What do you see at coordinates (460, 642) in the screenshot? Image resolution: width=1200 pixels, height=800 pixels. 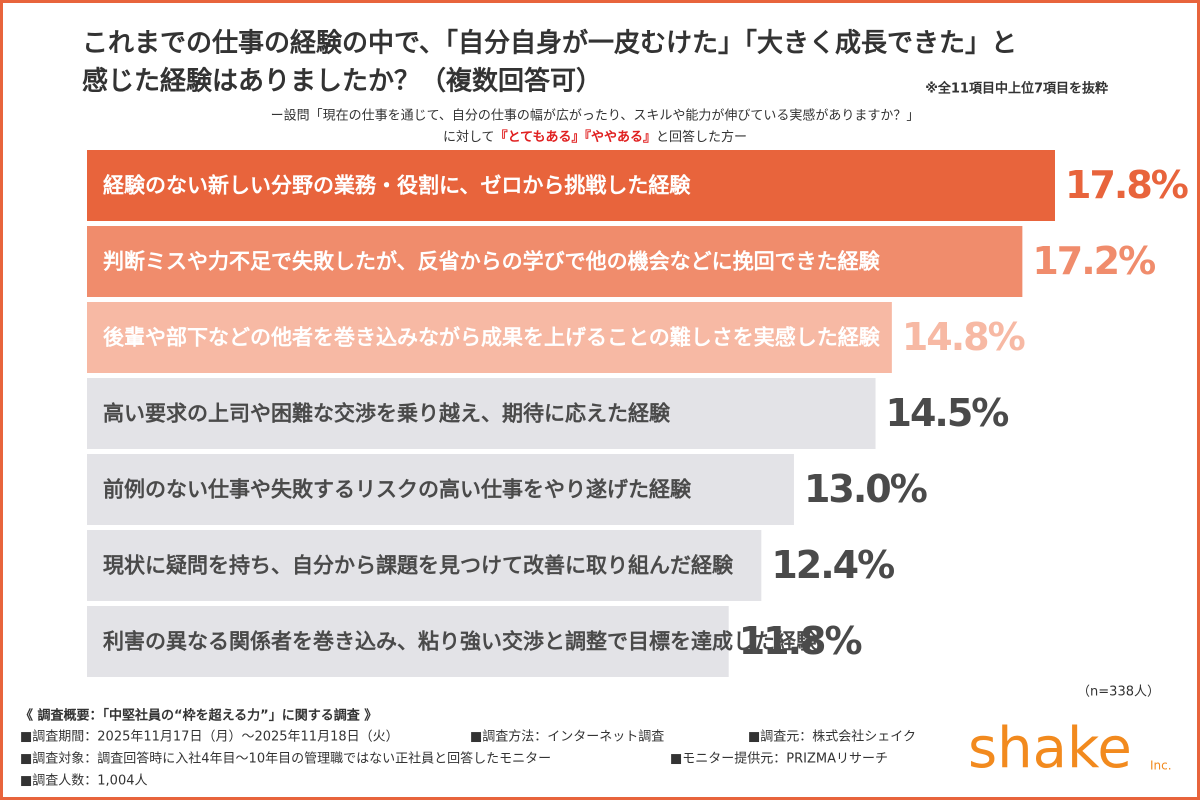 I see `category-label: 利害の異なる関係者を巻き込み、粘り強い交渉と調整で目標を達成した経験` at bounding box center [460, 642].